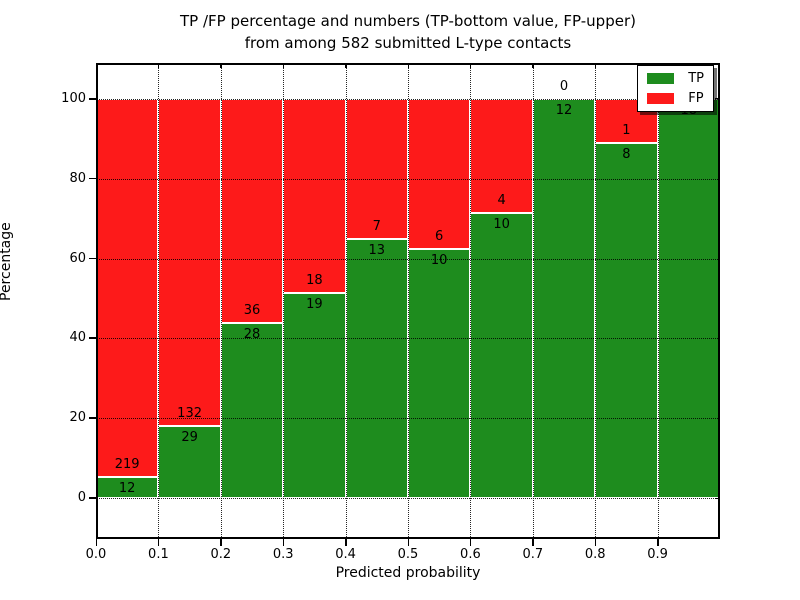  I want to click on tp-count-label: 19, so click(314, 305).